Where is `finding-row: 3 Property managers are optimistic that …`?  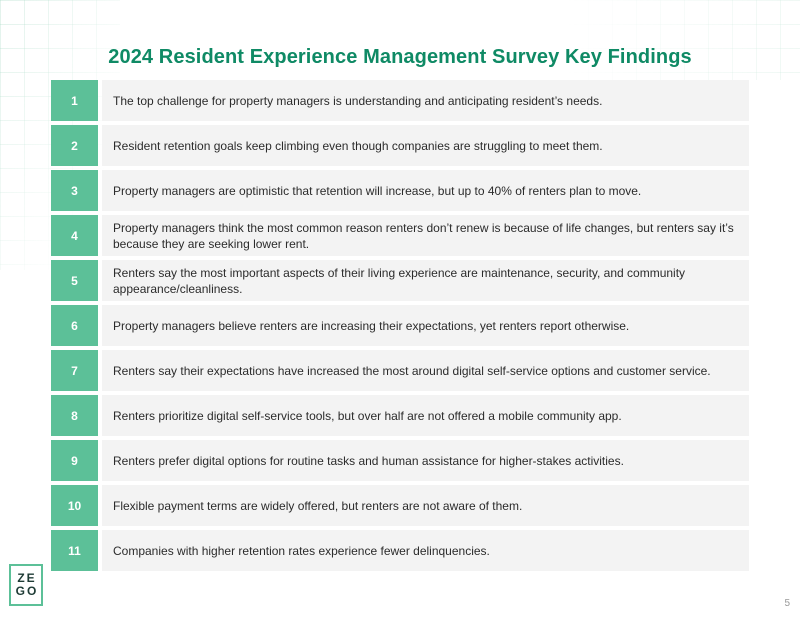
finding-row: 3 Property managers are optimistic that … is located at coordinates (400, 190).